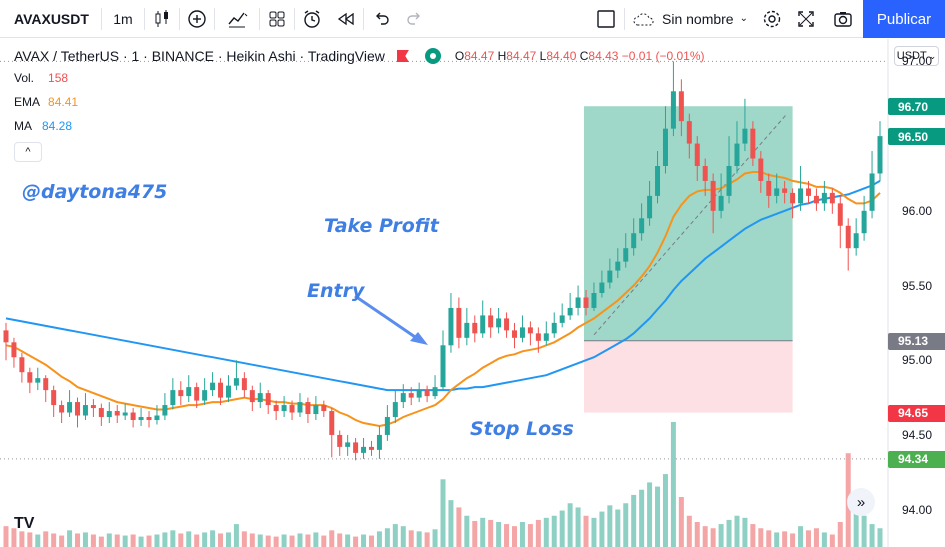 The width and height of the screenshot is (945, 547). I want to click on undo-icon, so click(381, 19).